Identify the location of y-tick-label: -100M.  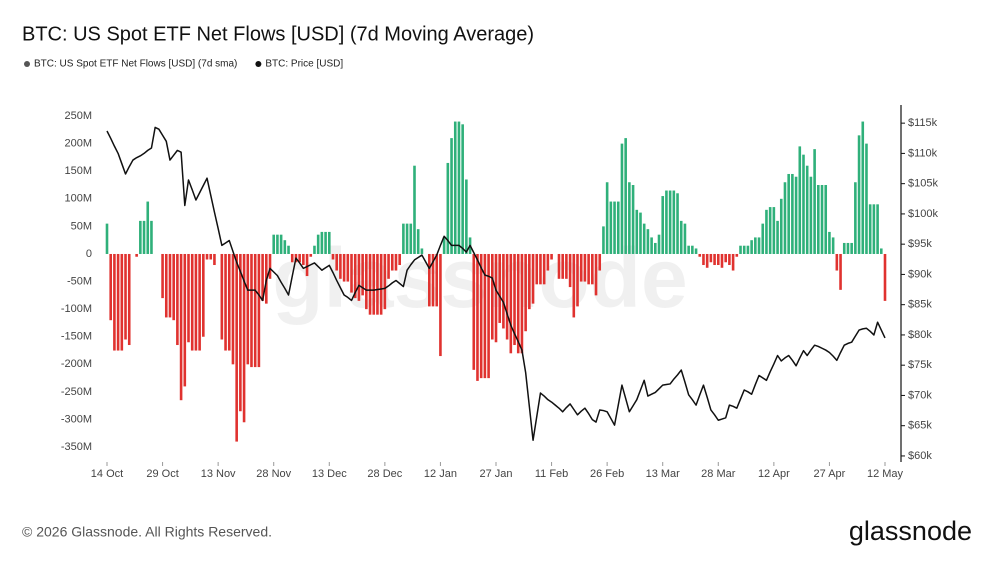
(76, 309).